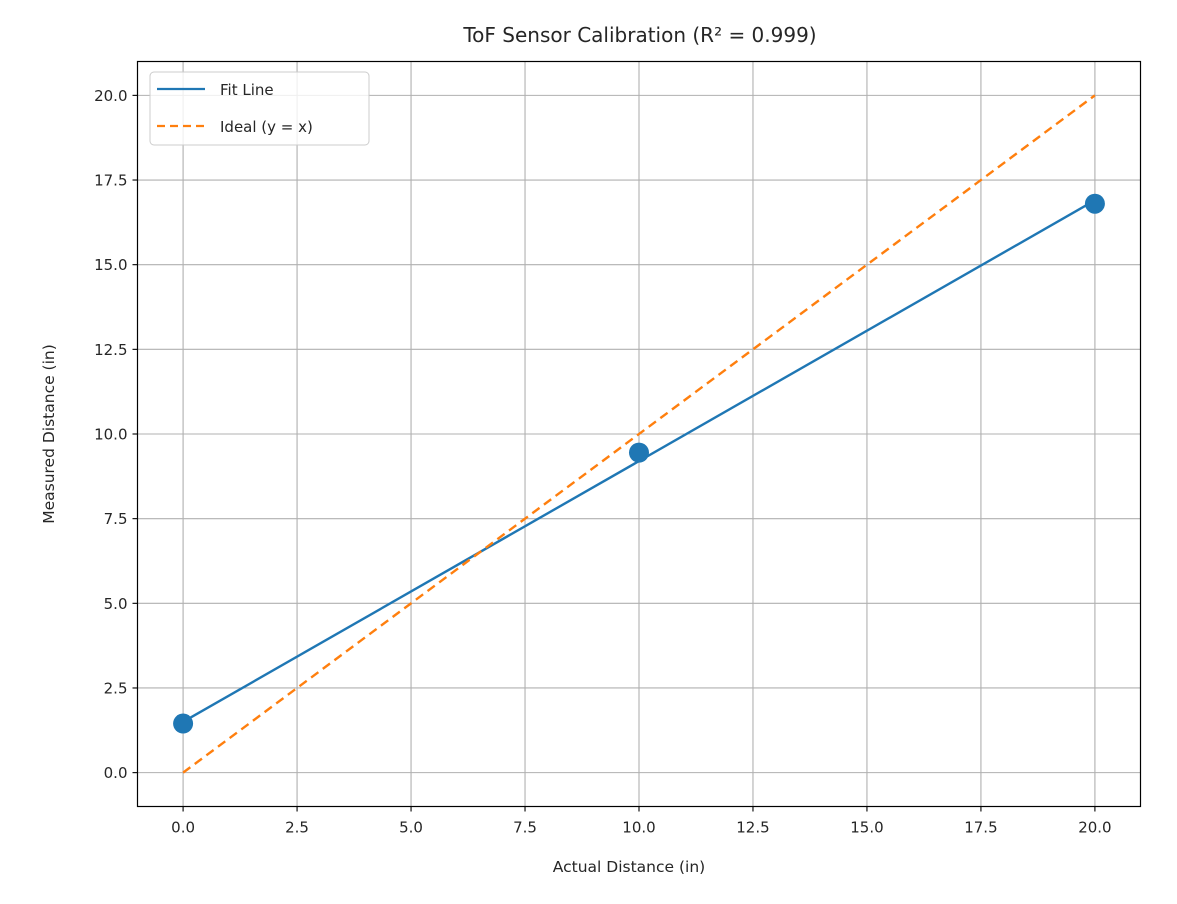  What do you see at coordinates (525, 828) in the screenshot?
I see `x-tick-label: 7.5` at bounding box center [525, 828].